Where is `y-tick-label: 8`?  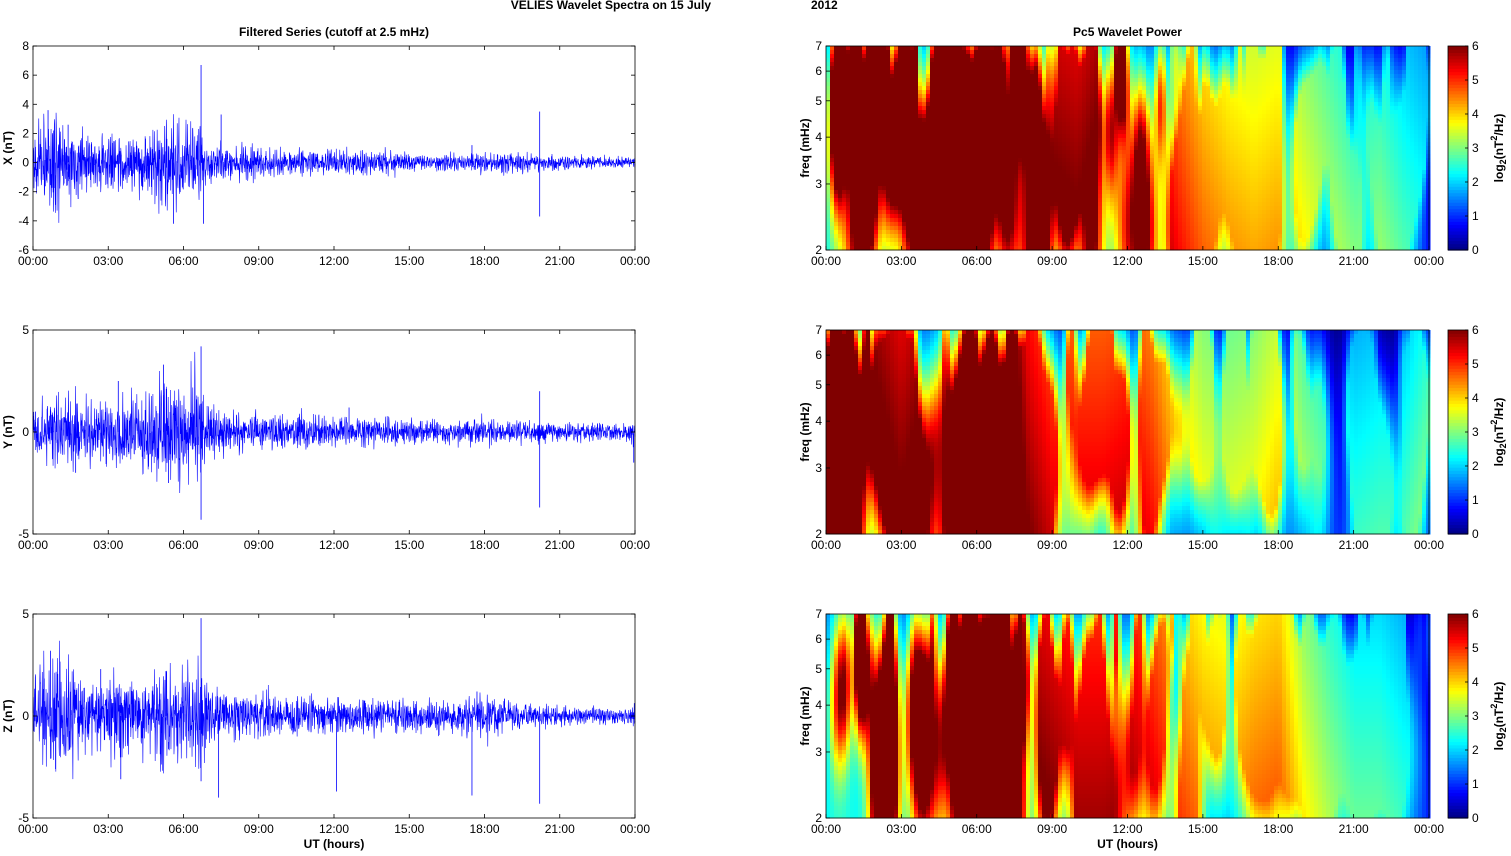
y-tick-label: 8 is located at coordinates (25, 46).